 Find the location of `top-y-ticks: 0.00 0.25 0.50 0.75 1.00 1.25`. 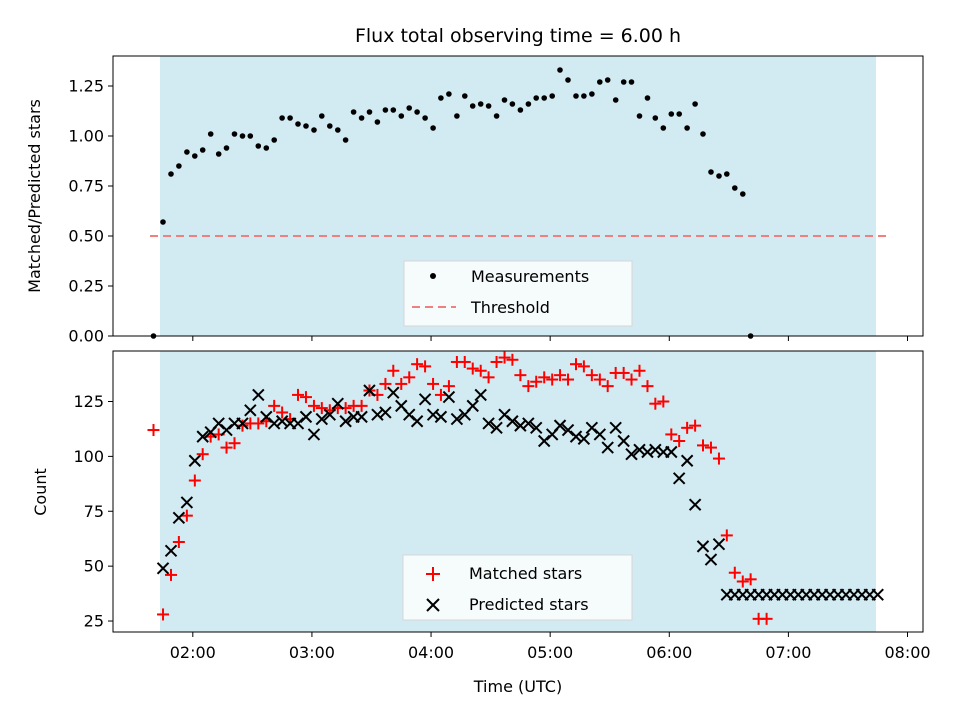

top-y-ticks: 0.00 0.25 0.50 0.75 1.00 1.25 is located at coordinates (90, 211).